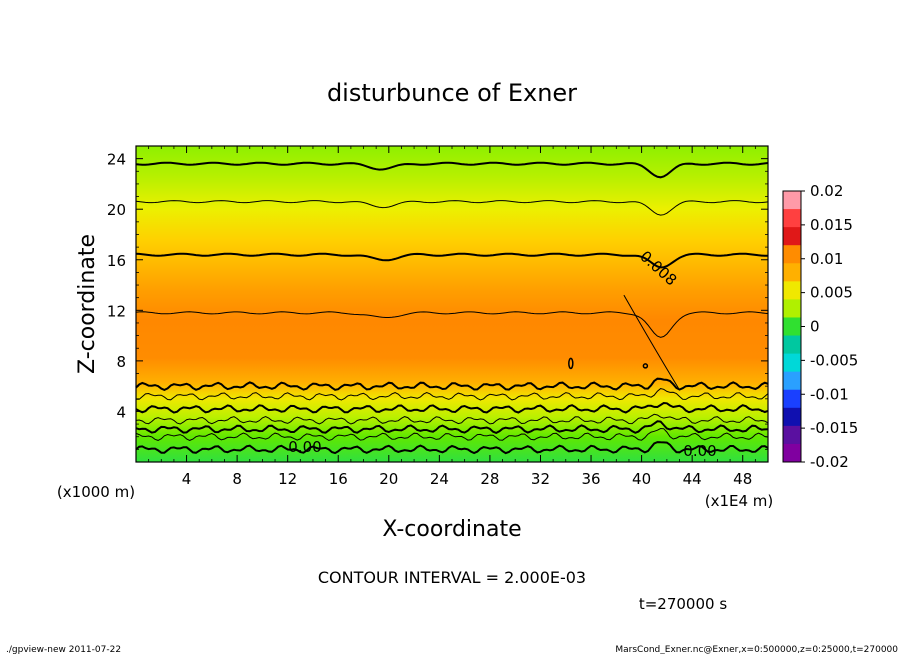  What do you see at coordinates (651, 342) in the screenshot?
I see `contour-line-cross` at bounding box center [651, 342].